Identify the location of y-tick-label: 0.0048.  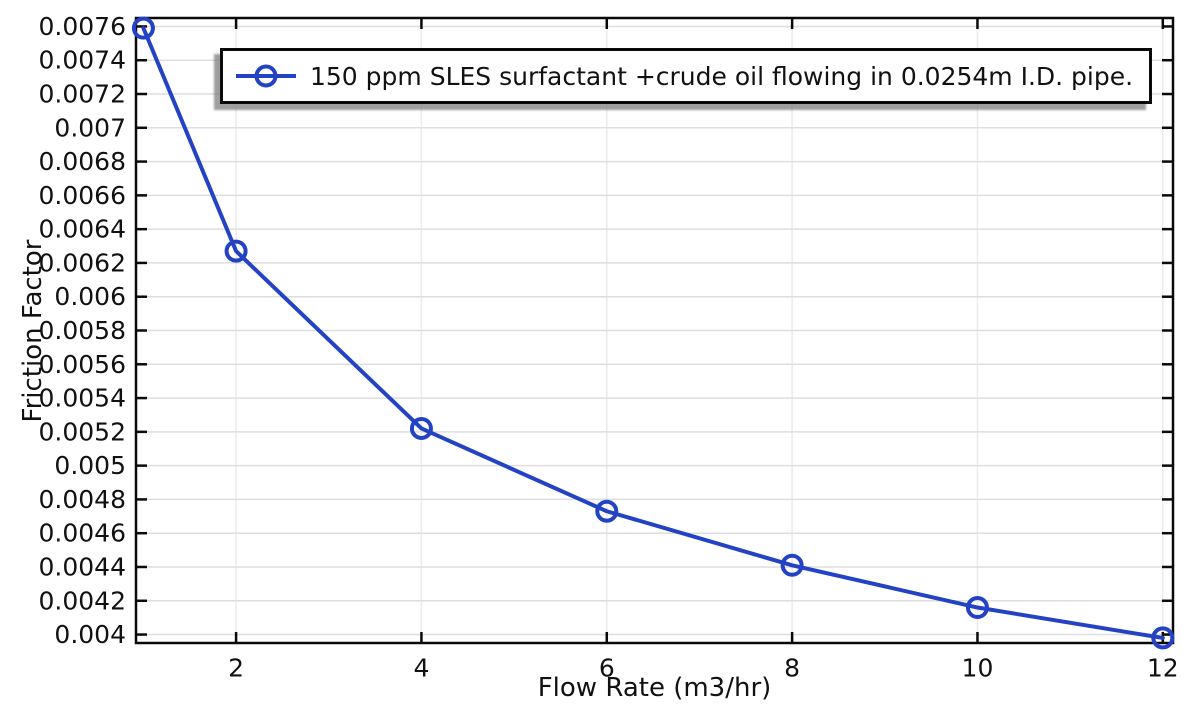
(82, 499).